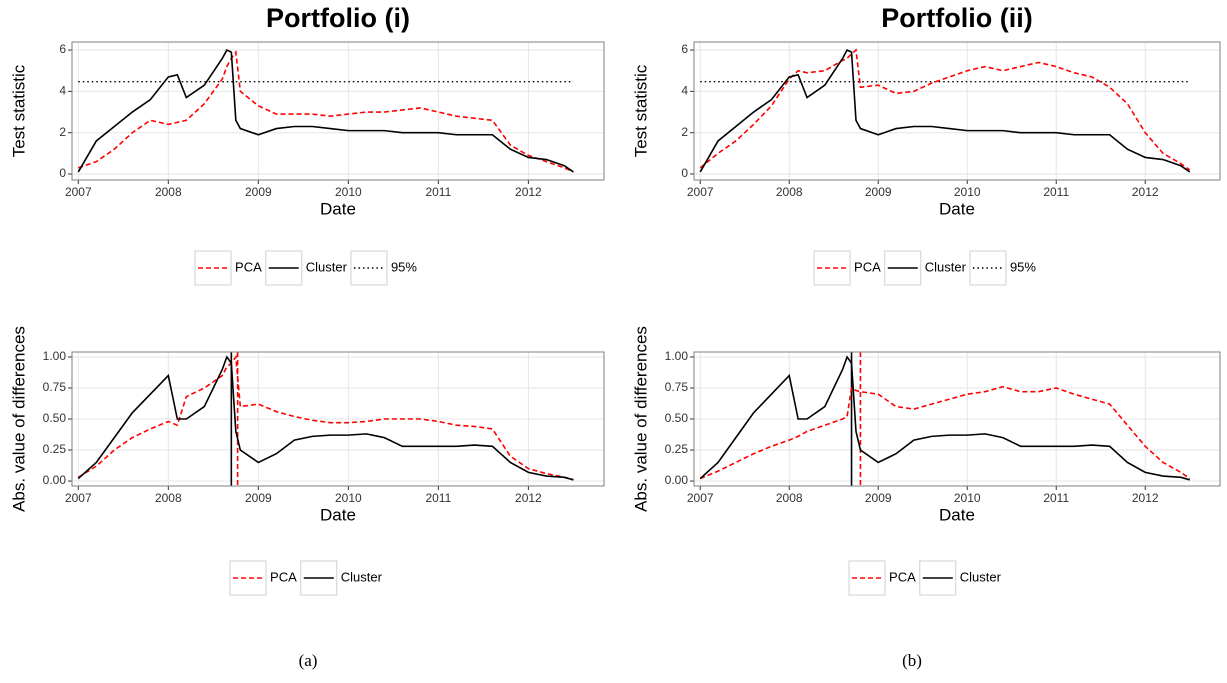 The width and height of the screenshot is (1227, 683). Describe the element at coordinates (338, 18) in the screenshot. I see `panel-title: Portfolio (i)` at that location.